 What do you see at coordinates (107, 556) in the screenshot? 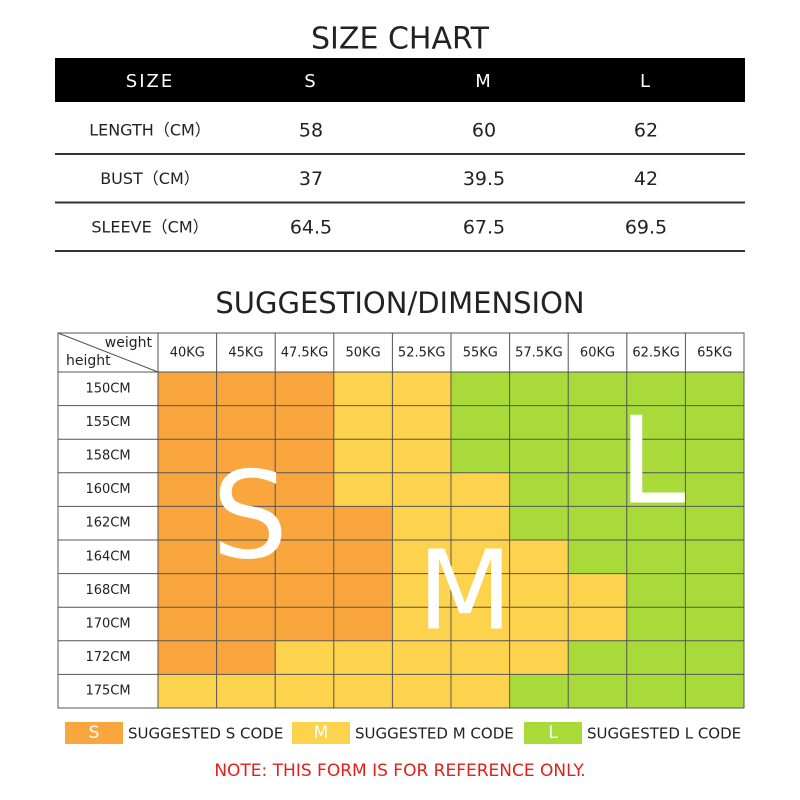
I see `height-label: 164CM` at bounding box center [107, 556].